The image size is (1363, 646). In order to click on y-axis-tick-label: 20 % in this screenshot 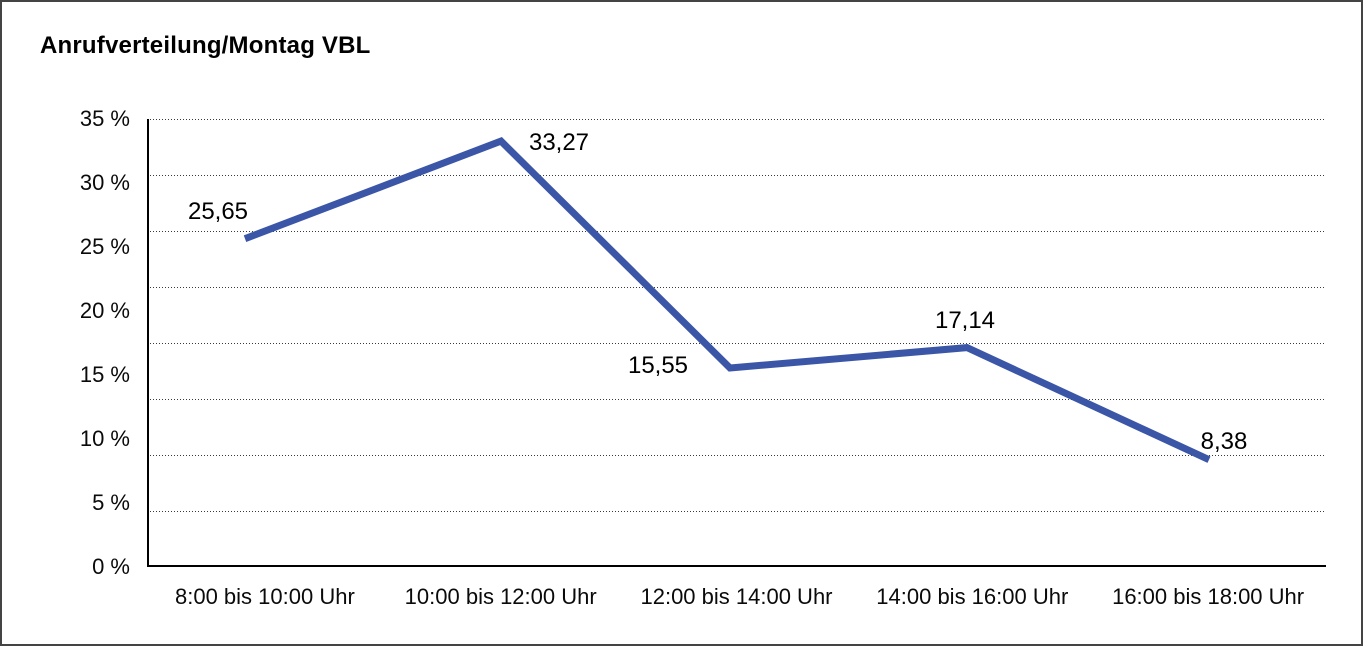, I will do `click(104, 310)`.